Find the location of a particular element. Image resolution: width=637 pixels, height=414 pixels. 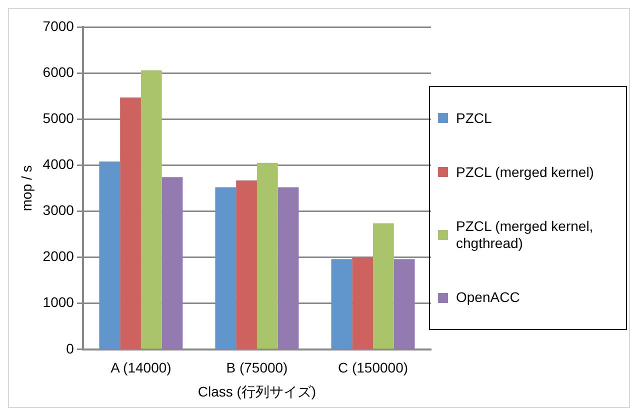

y-axis-title: mop / s is located at coordinates (26, 188).